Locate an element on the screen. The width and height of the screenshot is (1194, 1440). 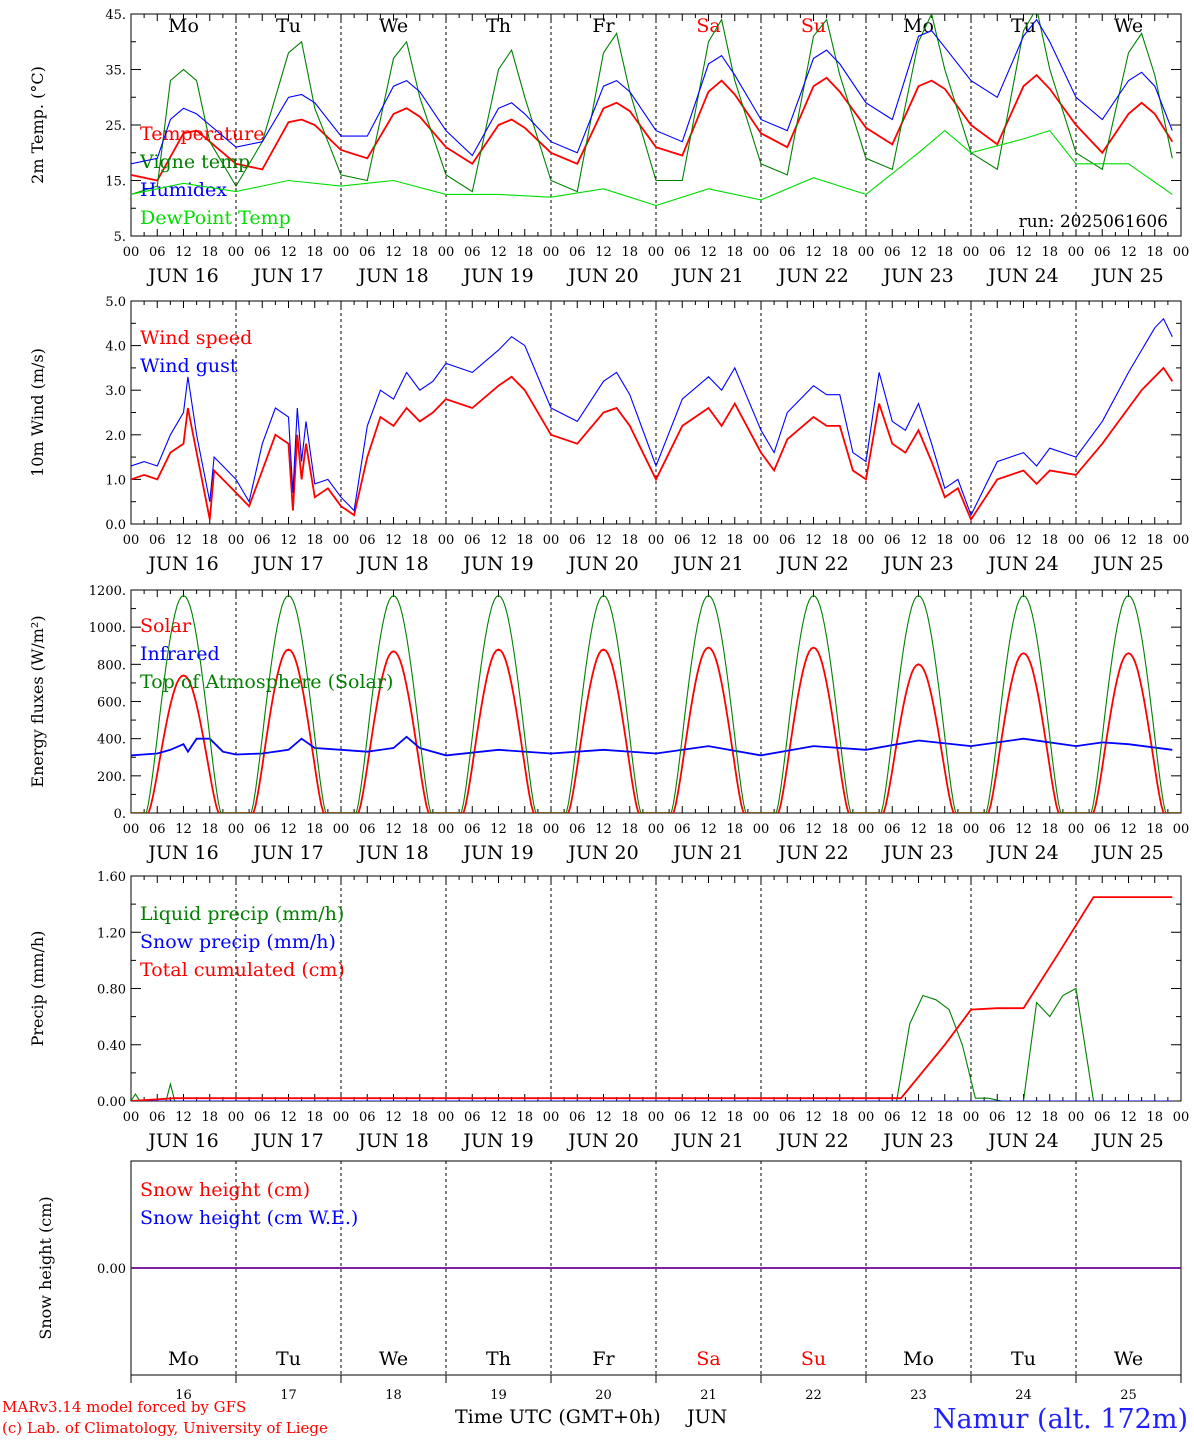
x-date-label: JUN 22 is located at coordinates (812, 1141).